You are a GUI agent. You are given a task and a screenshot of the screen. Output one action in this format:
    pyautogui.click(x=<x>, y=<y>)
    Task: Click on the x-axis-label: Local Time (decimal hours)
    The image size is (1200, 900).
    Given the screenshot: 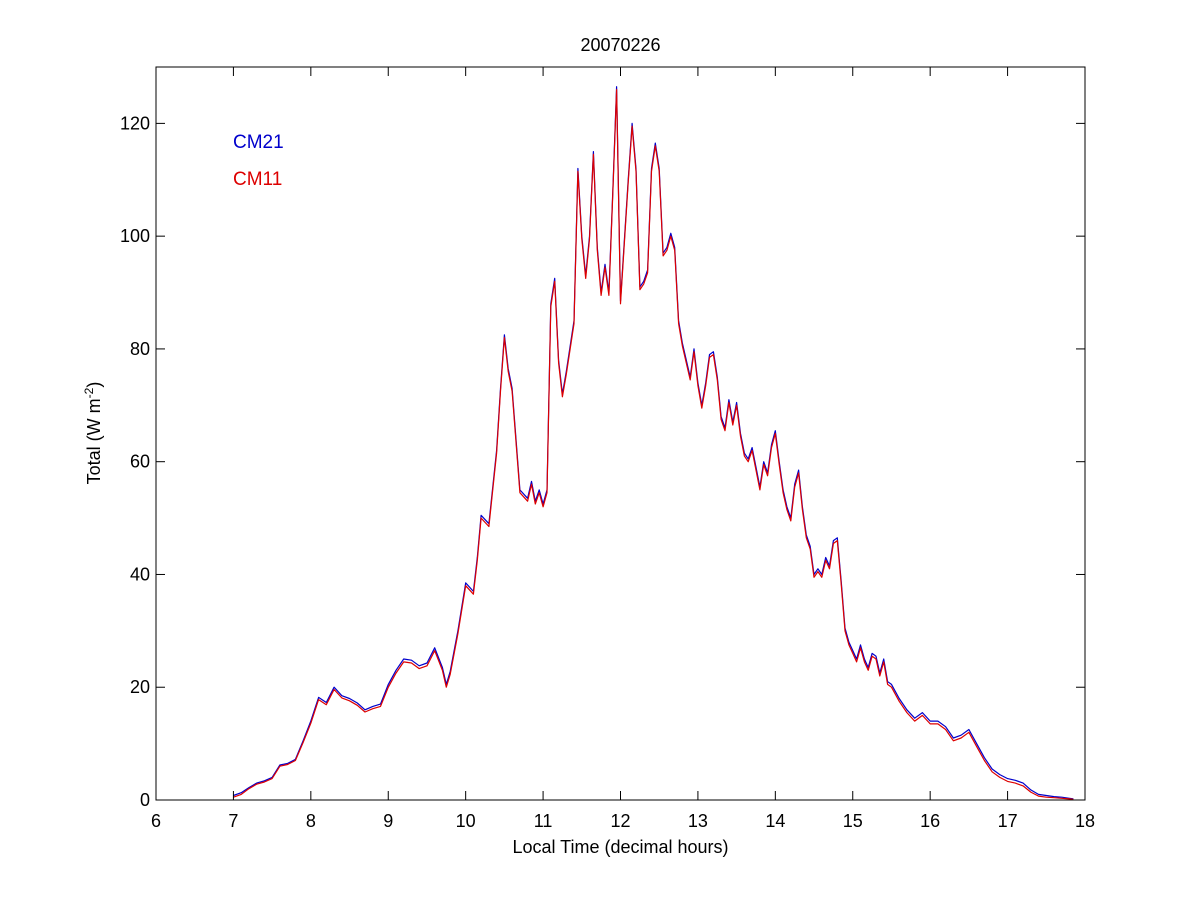 What is the action you would take?
    pyautogui.click(x=620, y=847)
    